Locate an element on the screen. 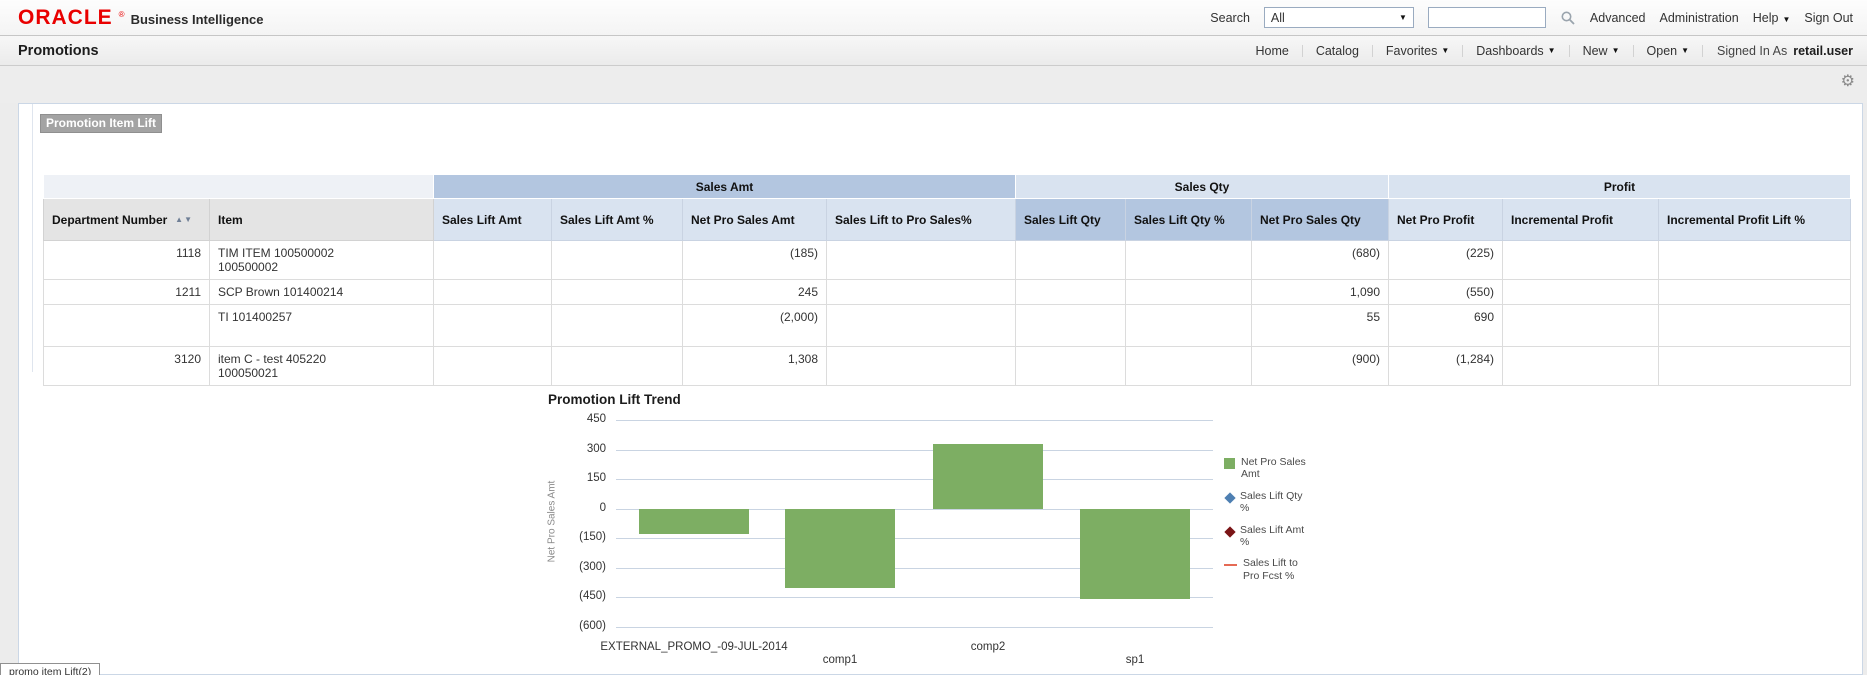 Image resolution: width=1867 pixels, height=675 pixels. nav-home: Home is located at coordinates (1272, 50).